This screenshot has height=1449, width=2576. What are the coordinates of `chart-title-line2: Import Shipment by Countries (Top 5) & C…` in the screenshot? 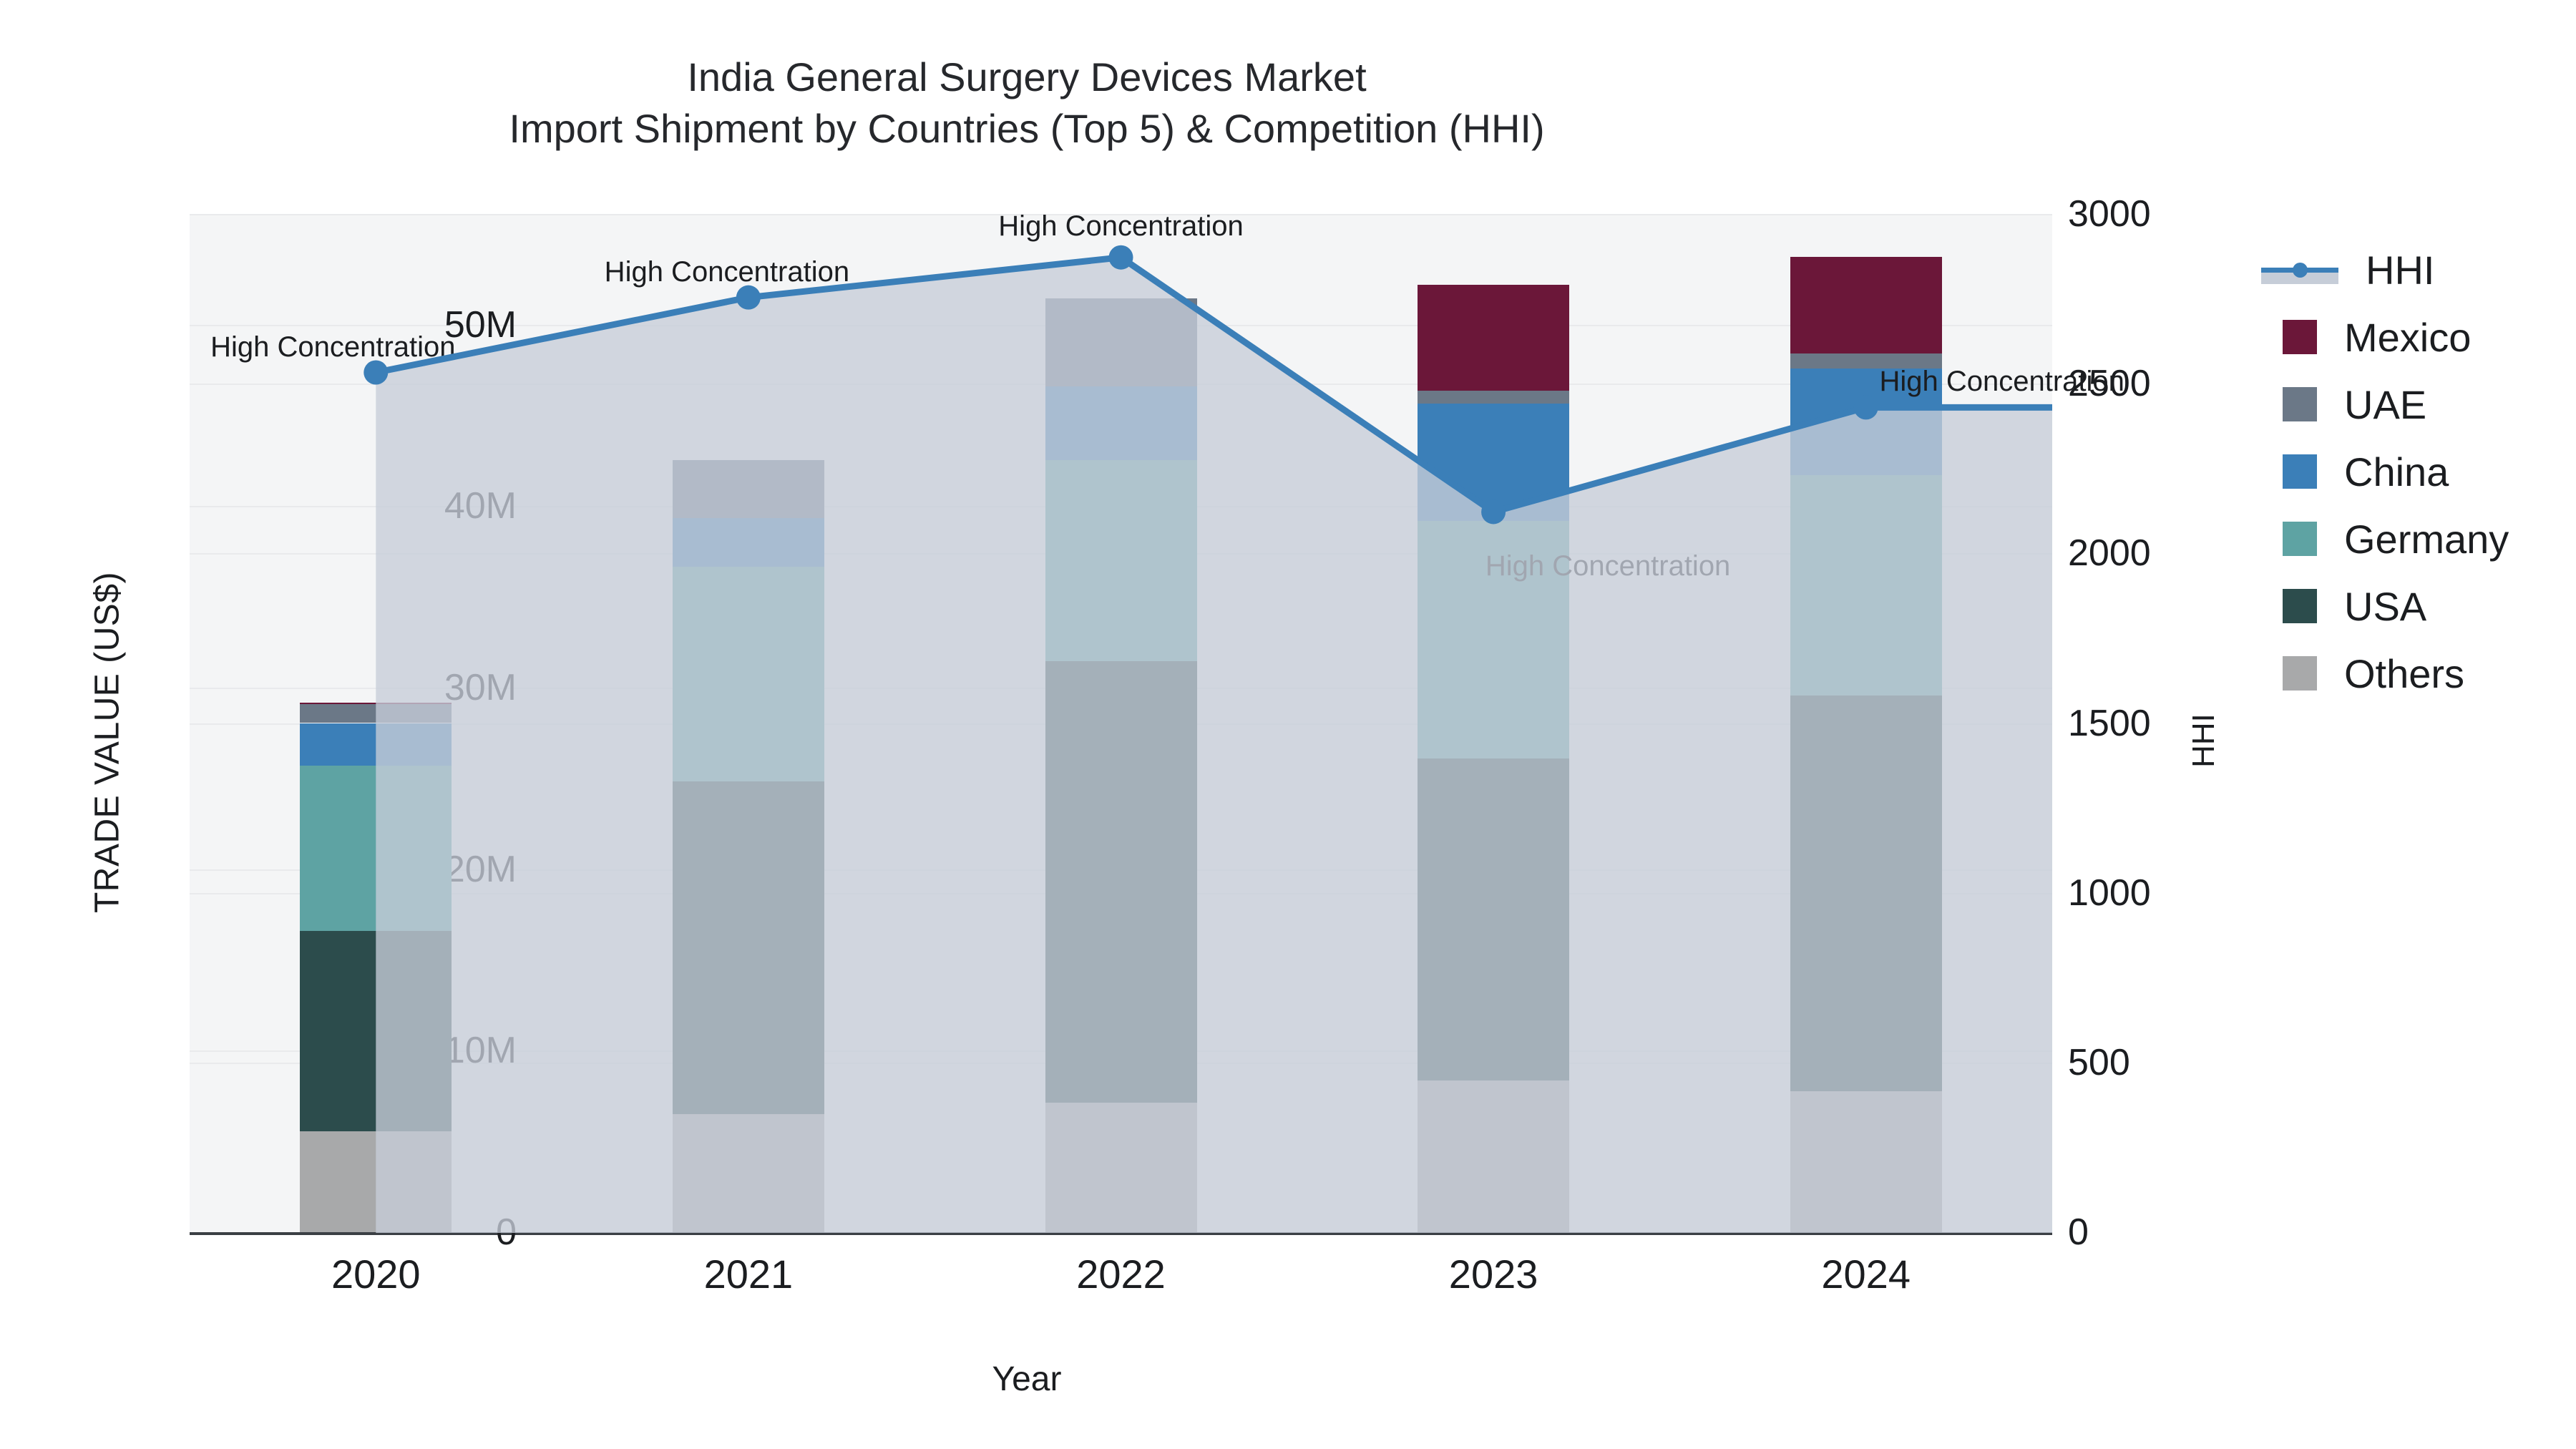 It's located at (1027, 128).